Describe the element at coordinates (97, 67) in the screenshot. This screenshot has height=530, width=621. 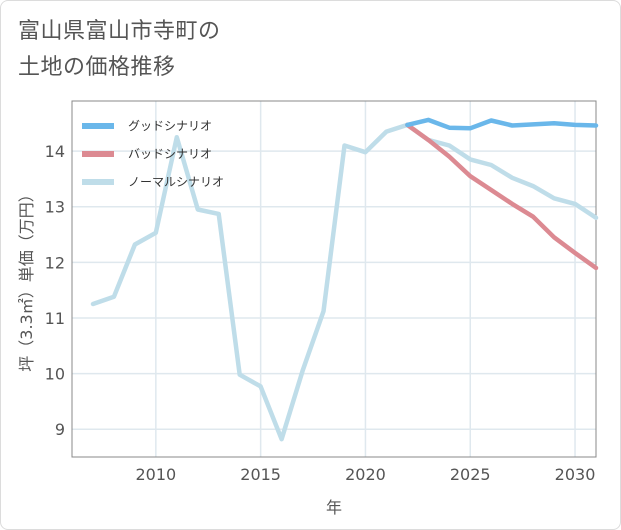
I see `chart-title-line-2: 土地の価格推移` at that location.